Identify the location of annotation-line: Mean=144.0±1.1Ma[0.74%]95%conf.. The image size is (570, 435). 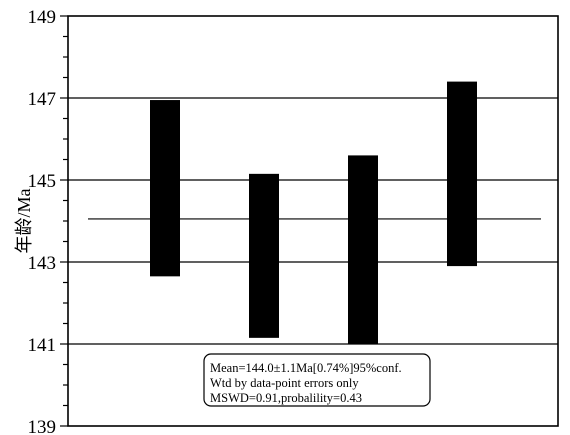
(306, 368).